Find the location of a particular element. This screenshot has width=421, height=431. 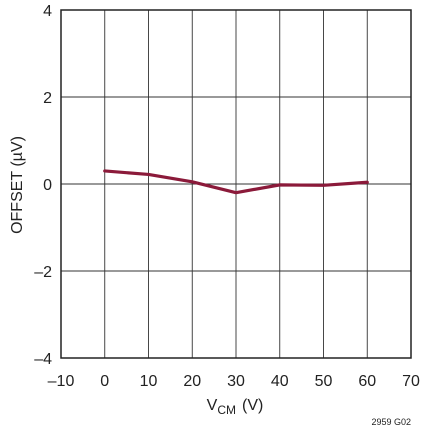

x-axis-label: VCM (V) is located at coordinates (235, 407).